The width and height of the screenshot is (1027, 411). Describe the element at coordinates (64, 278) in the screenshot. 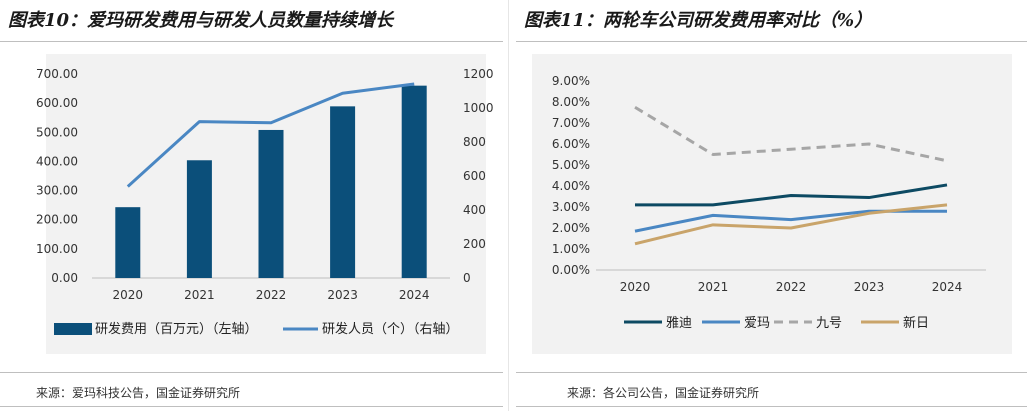

I see `y-left-tick-label: 0.00` at that location.